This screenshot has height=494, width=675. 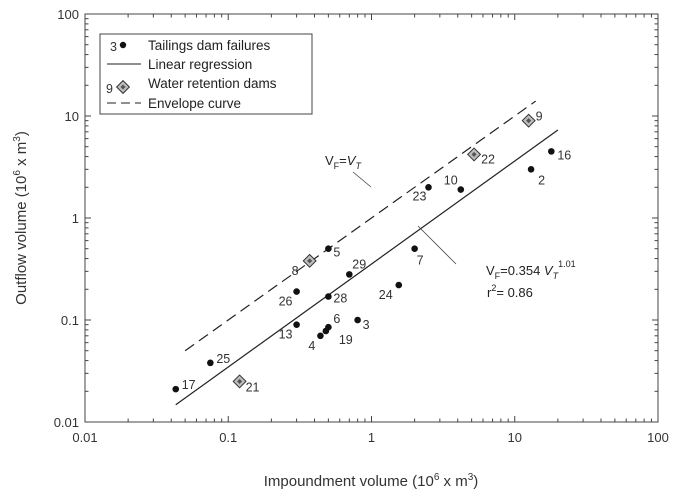 What do you see at coordinates (66, 422) in the screenshot?
I see `y-tick-label: 0.01` at bounding box center [66, 422].